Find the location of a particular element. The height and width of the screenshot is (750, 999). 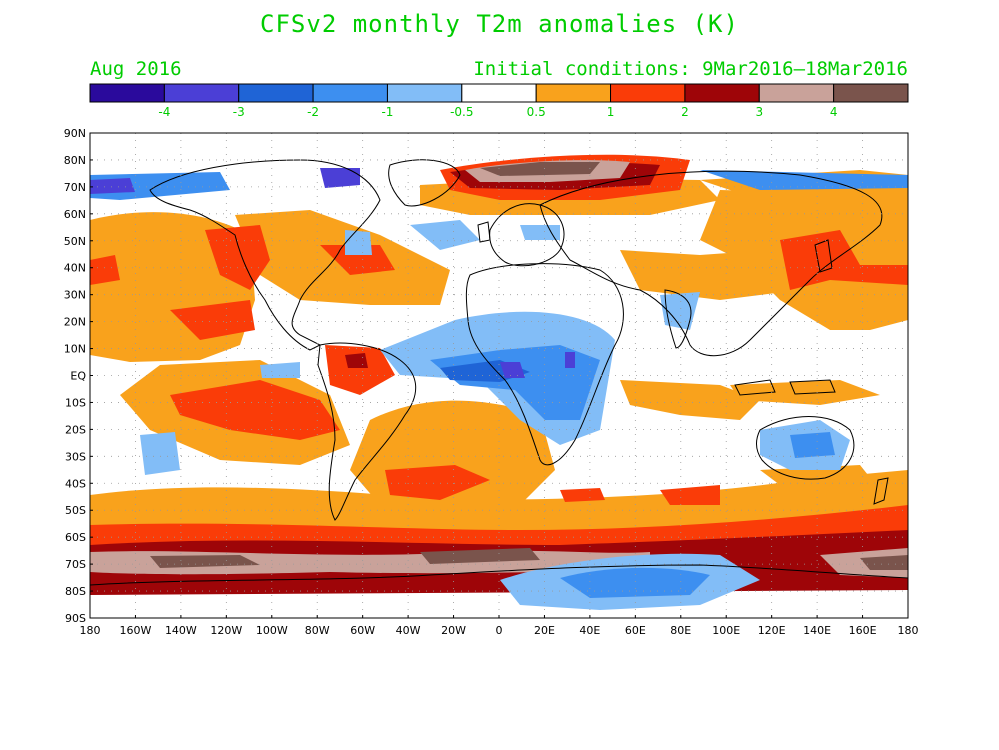

latitude-label: 80N is located at coordinates (75, 160).